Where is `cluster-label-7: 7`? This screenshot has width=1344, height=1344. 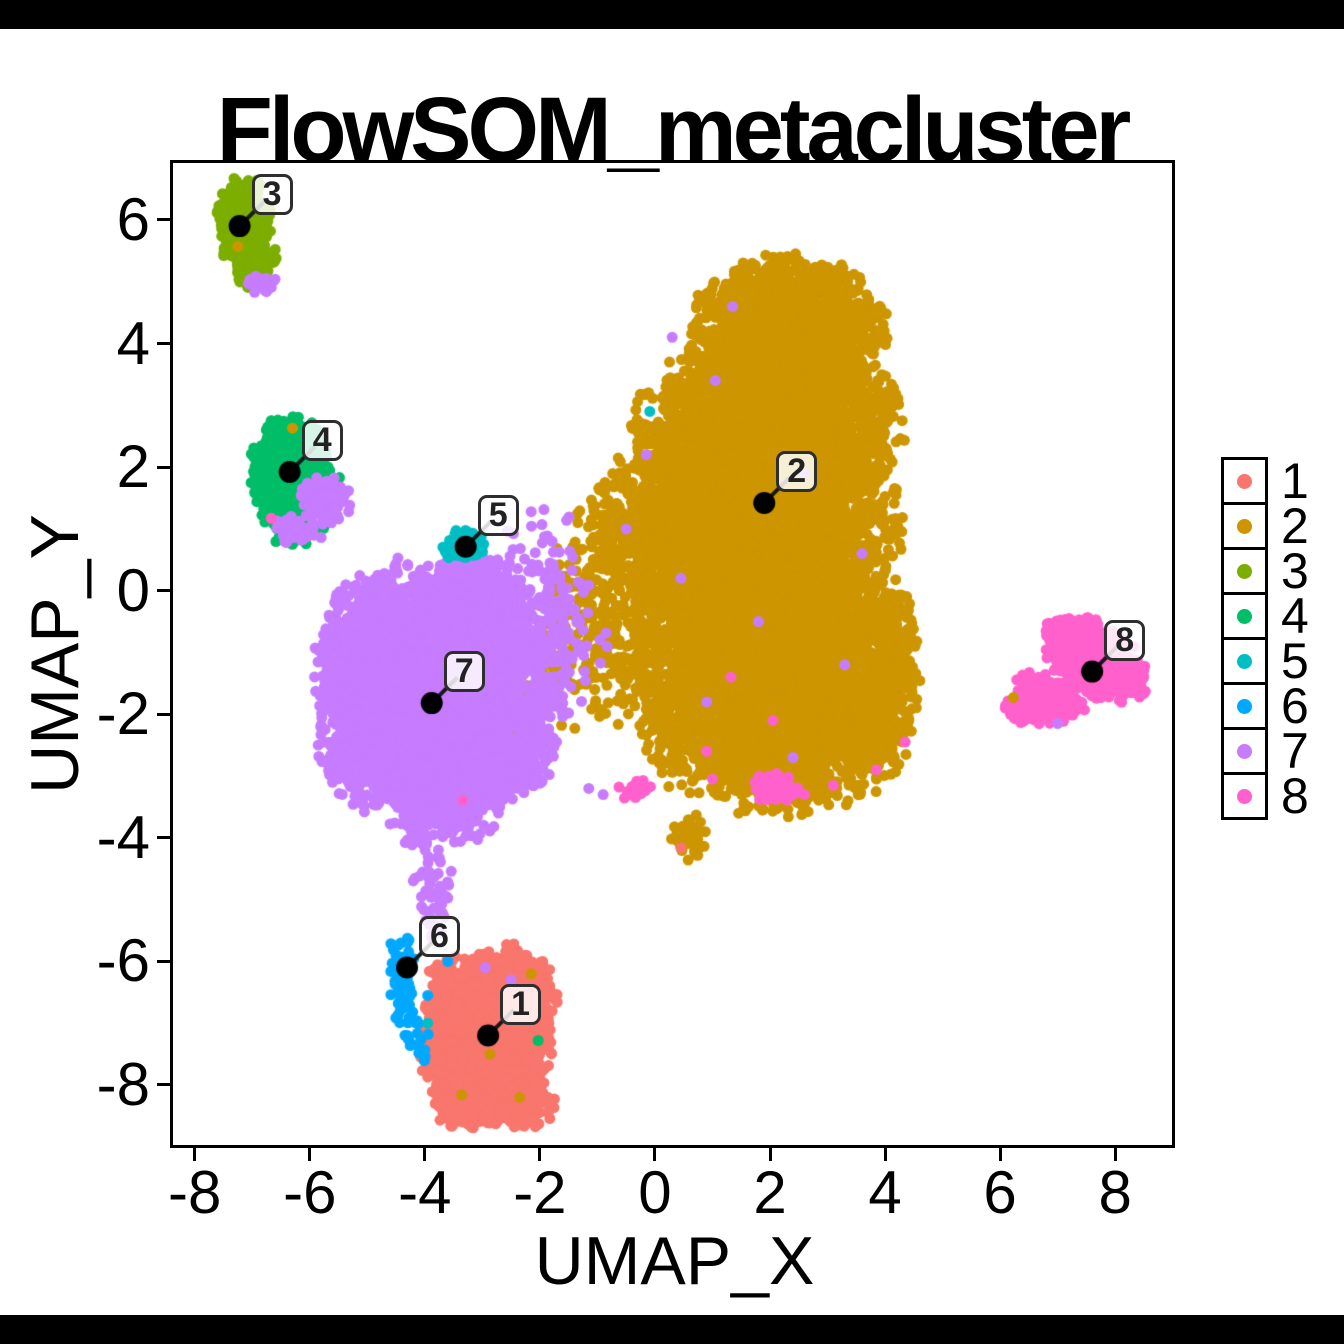
cluster-label-7: 7 is located at coordinates (464, 672).